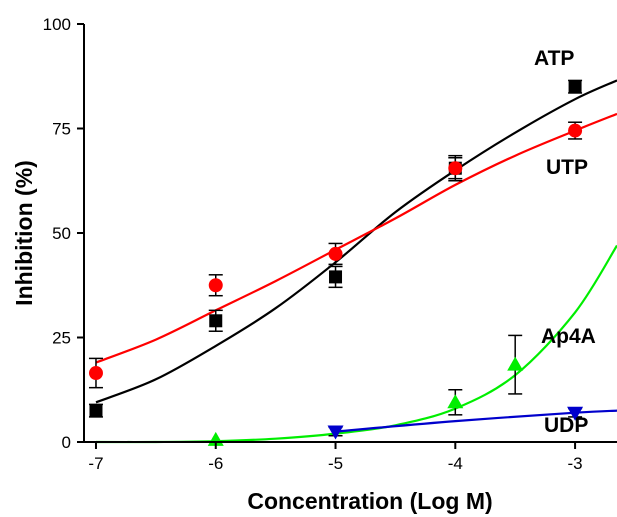 The image size is (617, 517). I want to click on y-ticks: 0 25 50 75 100, so click(63, 233).